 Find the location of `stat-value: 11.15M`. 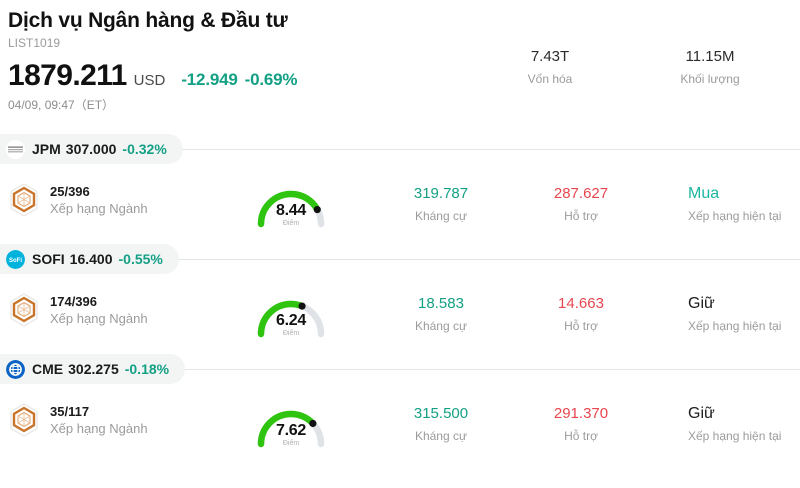

stat-value: 11.15M is located at coordinates (710, 56).